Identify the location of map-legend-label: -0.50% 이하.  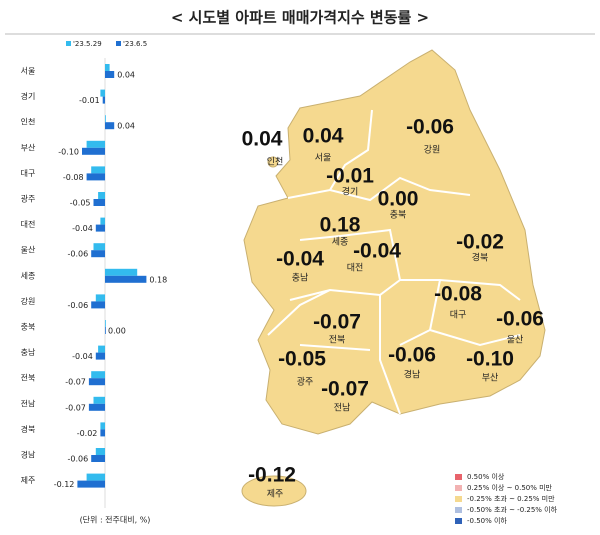
(487, 520).